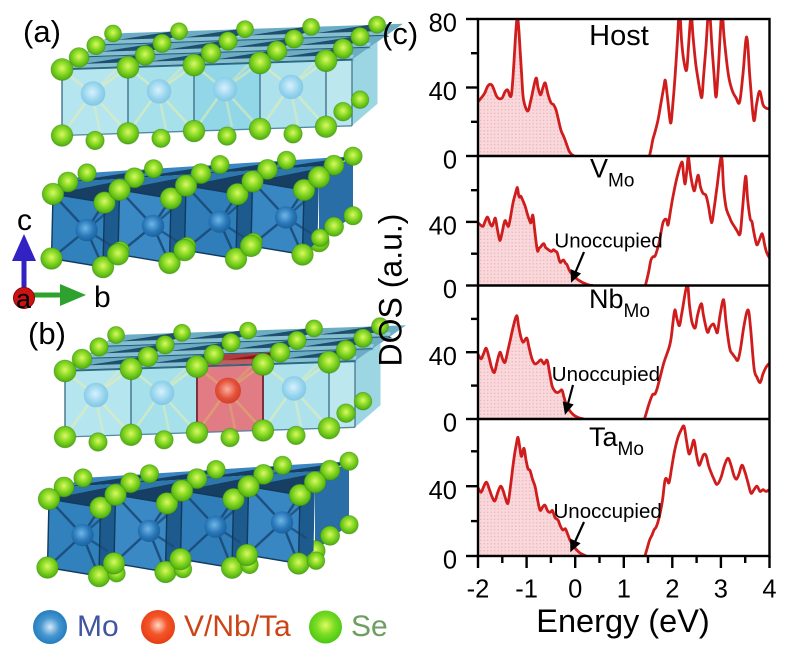 This screenshot has height=658, width=791. What do you see at coordinates (24, 299) in the screenshot?
I see `svg-text: a` at bounding box center [24, 299].